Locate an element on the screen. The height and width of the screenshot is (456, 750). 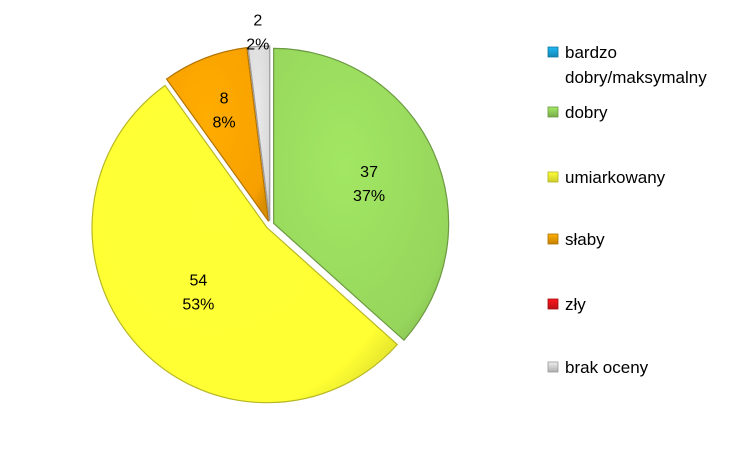
slice-value-label-2: 54 is located at coordinates (198, 280).